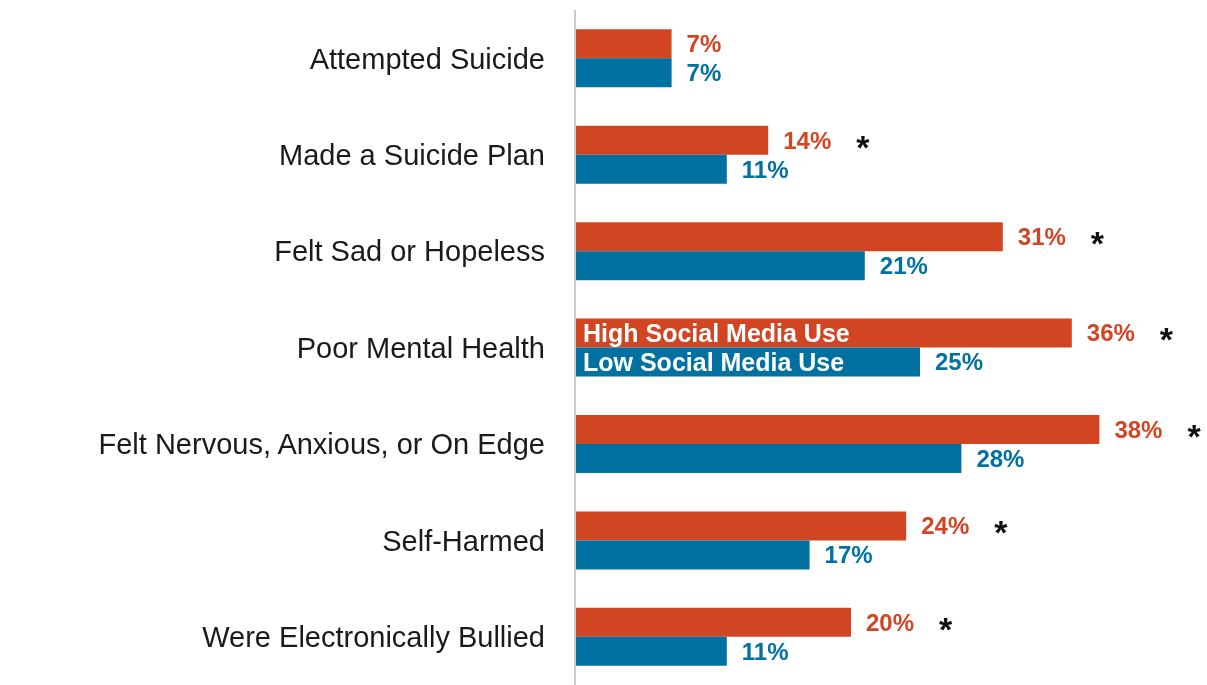 The image size is (1207, 685). What do you see at coordinates (848, 555) in the screenshot?
I see `data-label: 17%` at bounding box center [848, 555].